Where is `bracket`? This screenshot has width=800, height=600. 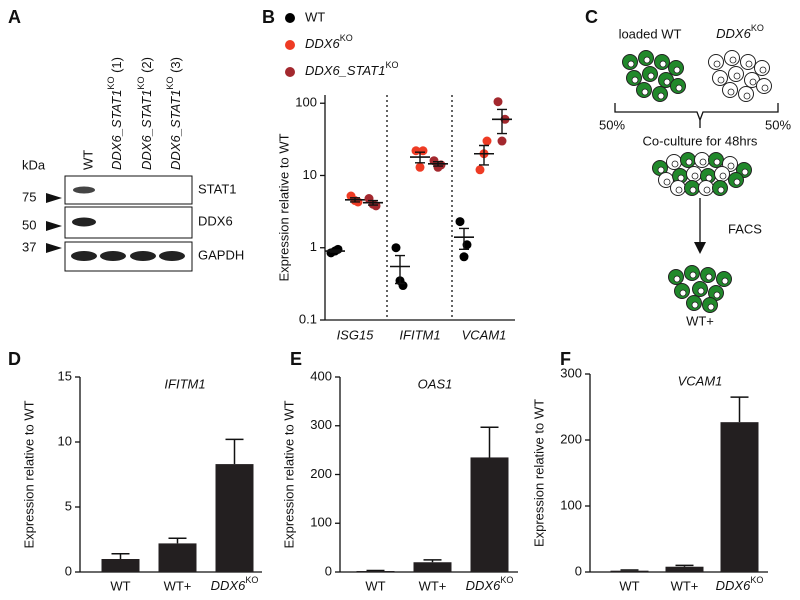
bracket is located at coordinates (696, 112).